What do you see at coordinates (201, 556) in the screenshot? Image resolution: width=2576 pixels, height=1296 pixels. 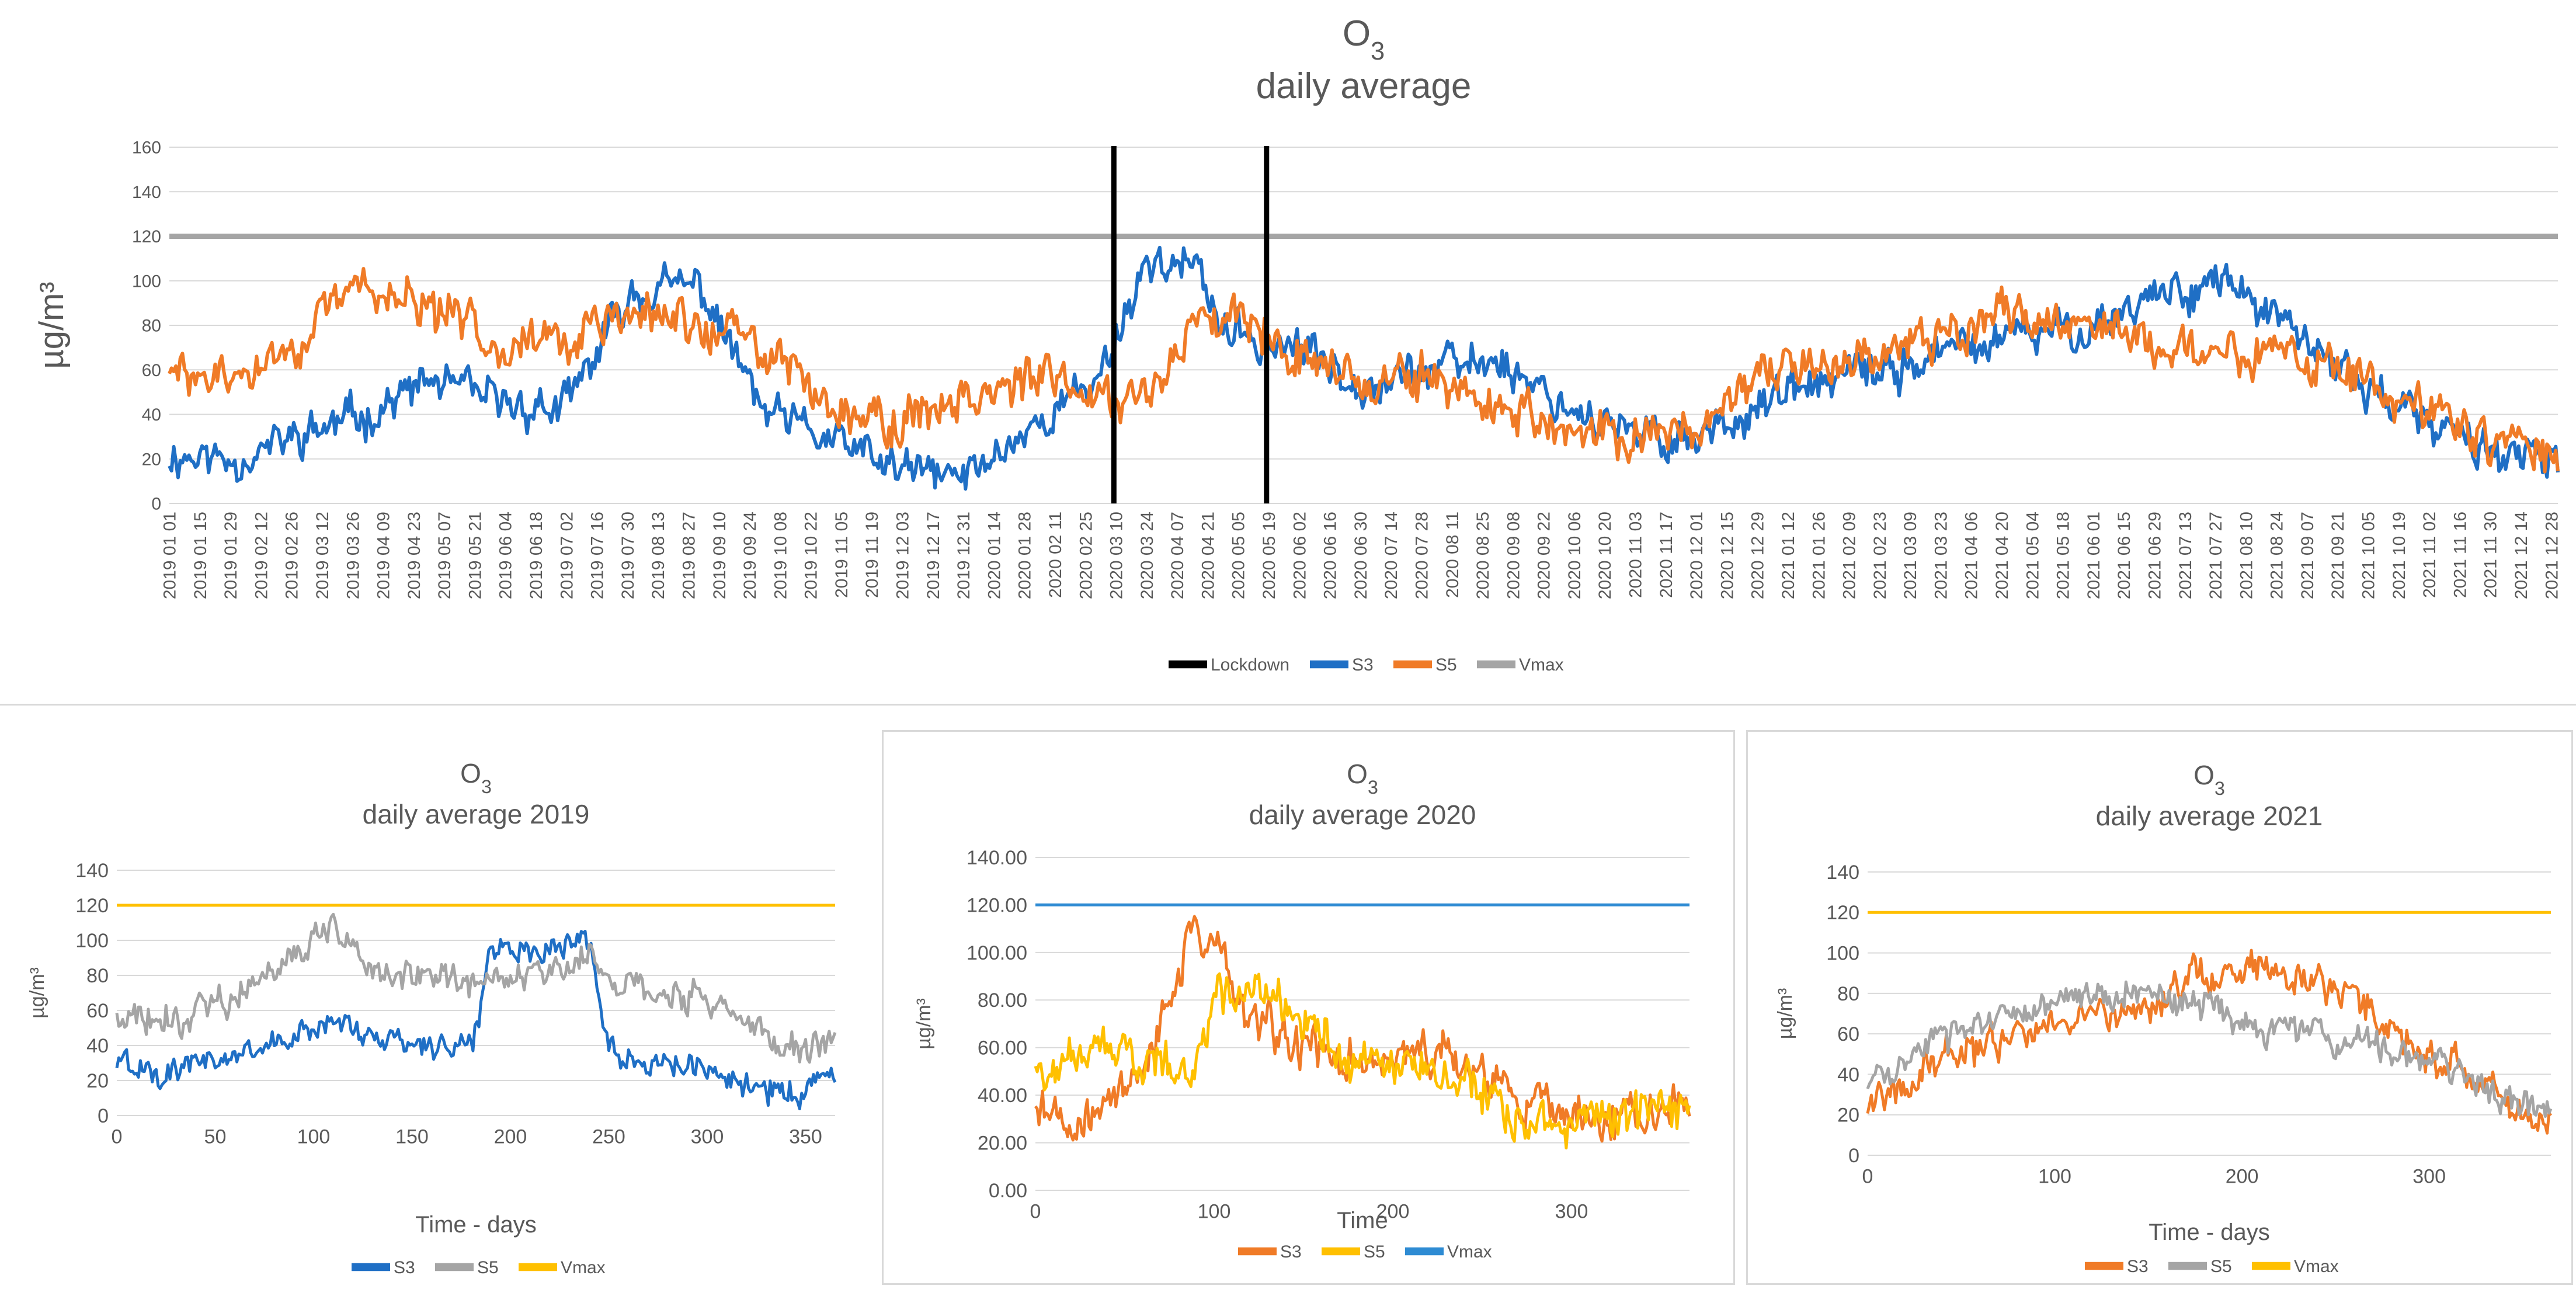 I see `main-xtick-label: 2019 01 15` at bounding box center [201, 556].